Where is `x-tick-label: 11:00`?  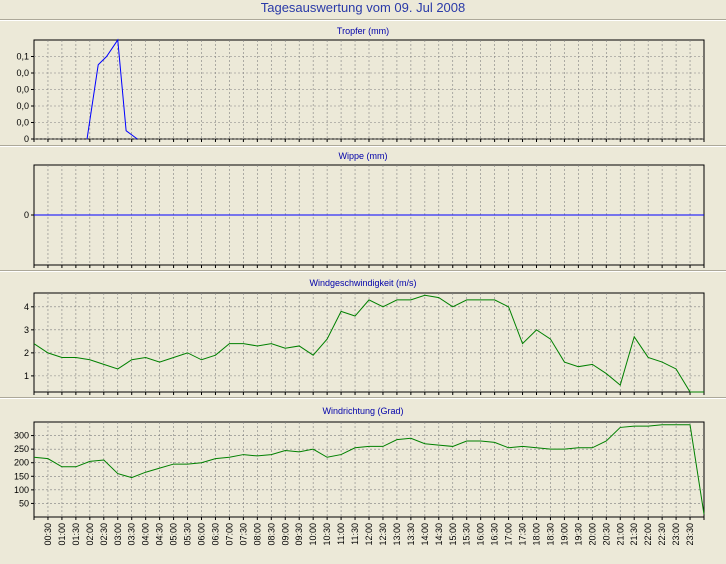
x-tick-label: 11:00 is located at coordinates (341, 534).